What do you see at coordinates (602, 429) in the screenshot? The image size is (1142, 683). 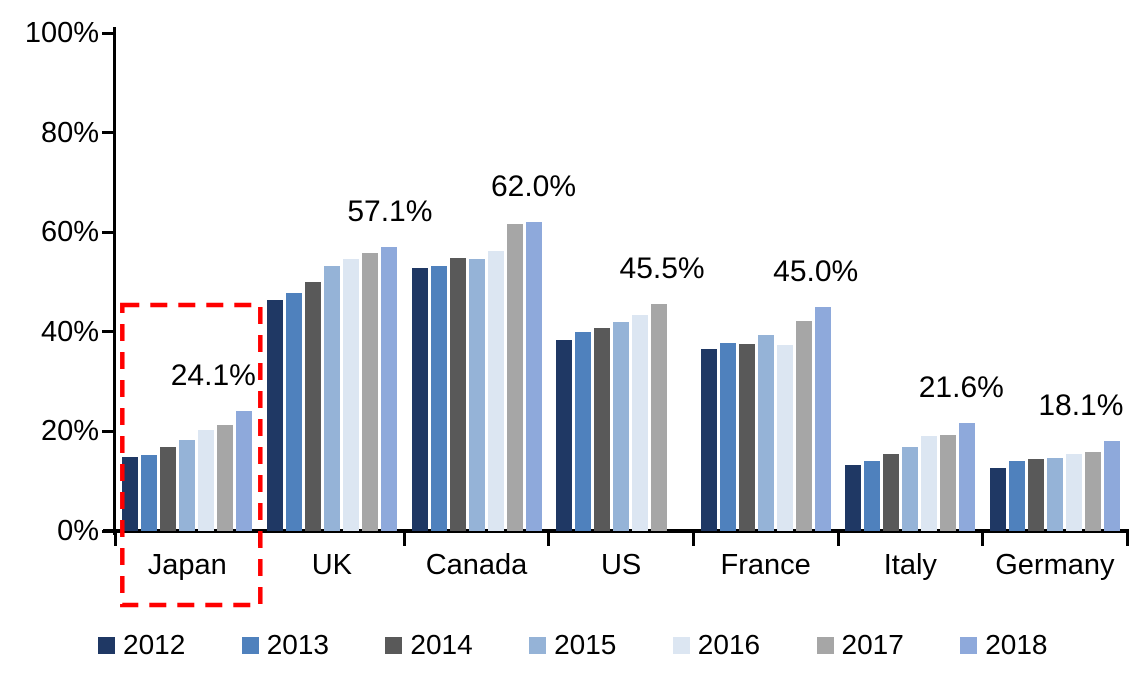 I see `bar-us-2014` at bounding box center [602, 429].